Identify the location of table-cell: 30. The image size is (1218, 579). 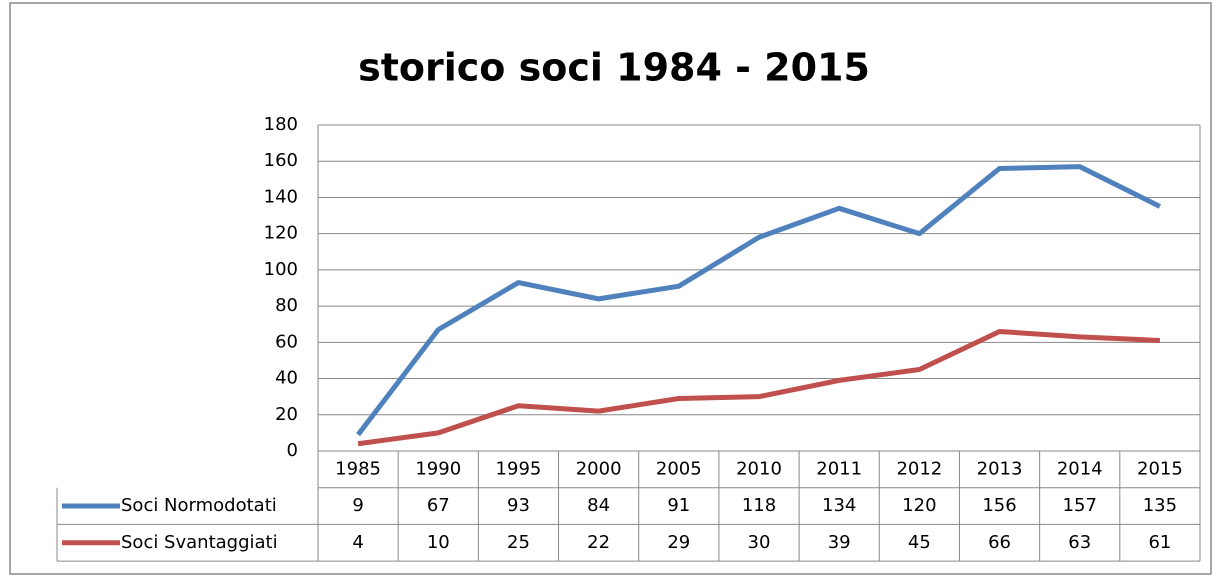
(759, 542).